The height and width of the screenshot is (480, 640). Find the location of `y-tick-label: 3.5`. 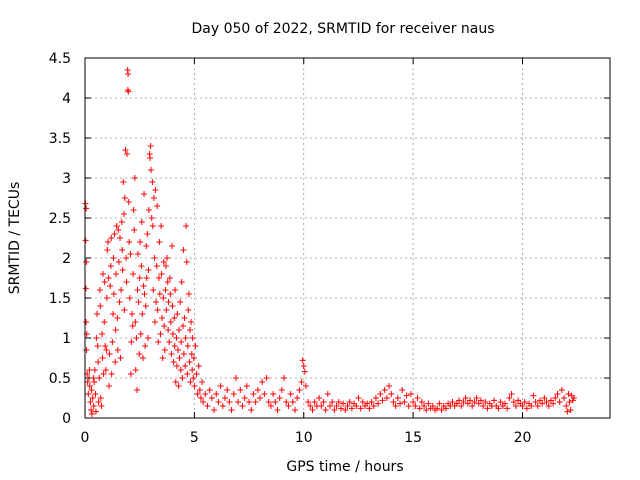

y-tick-label: 3.5 is located at coordinates (60, 139).